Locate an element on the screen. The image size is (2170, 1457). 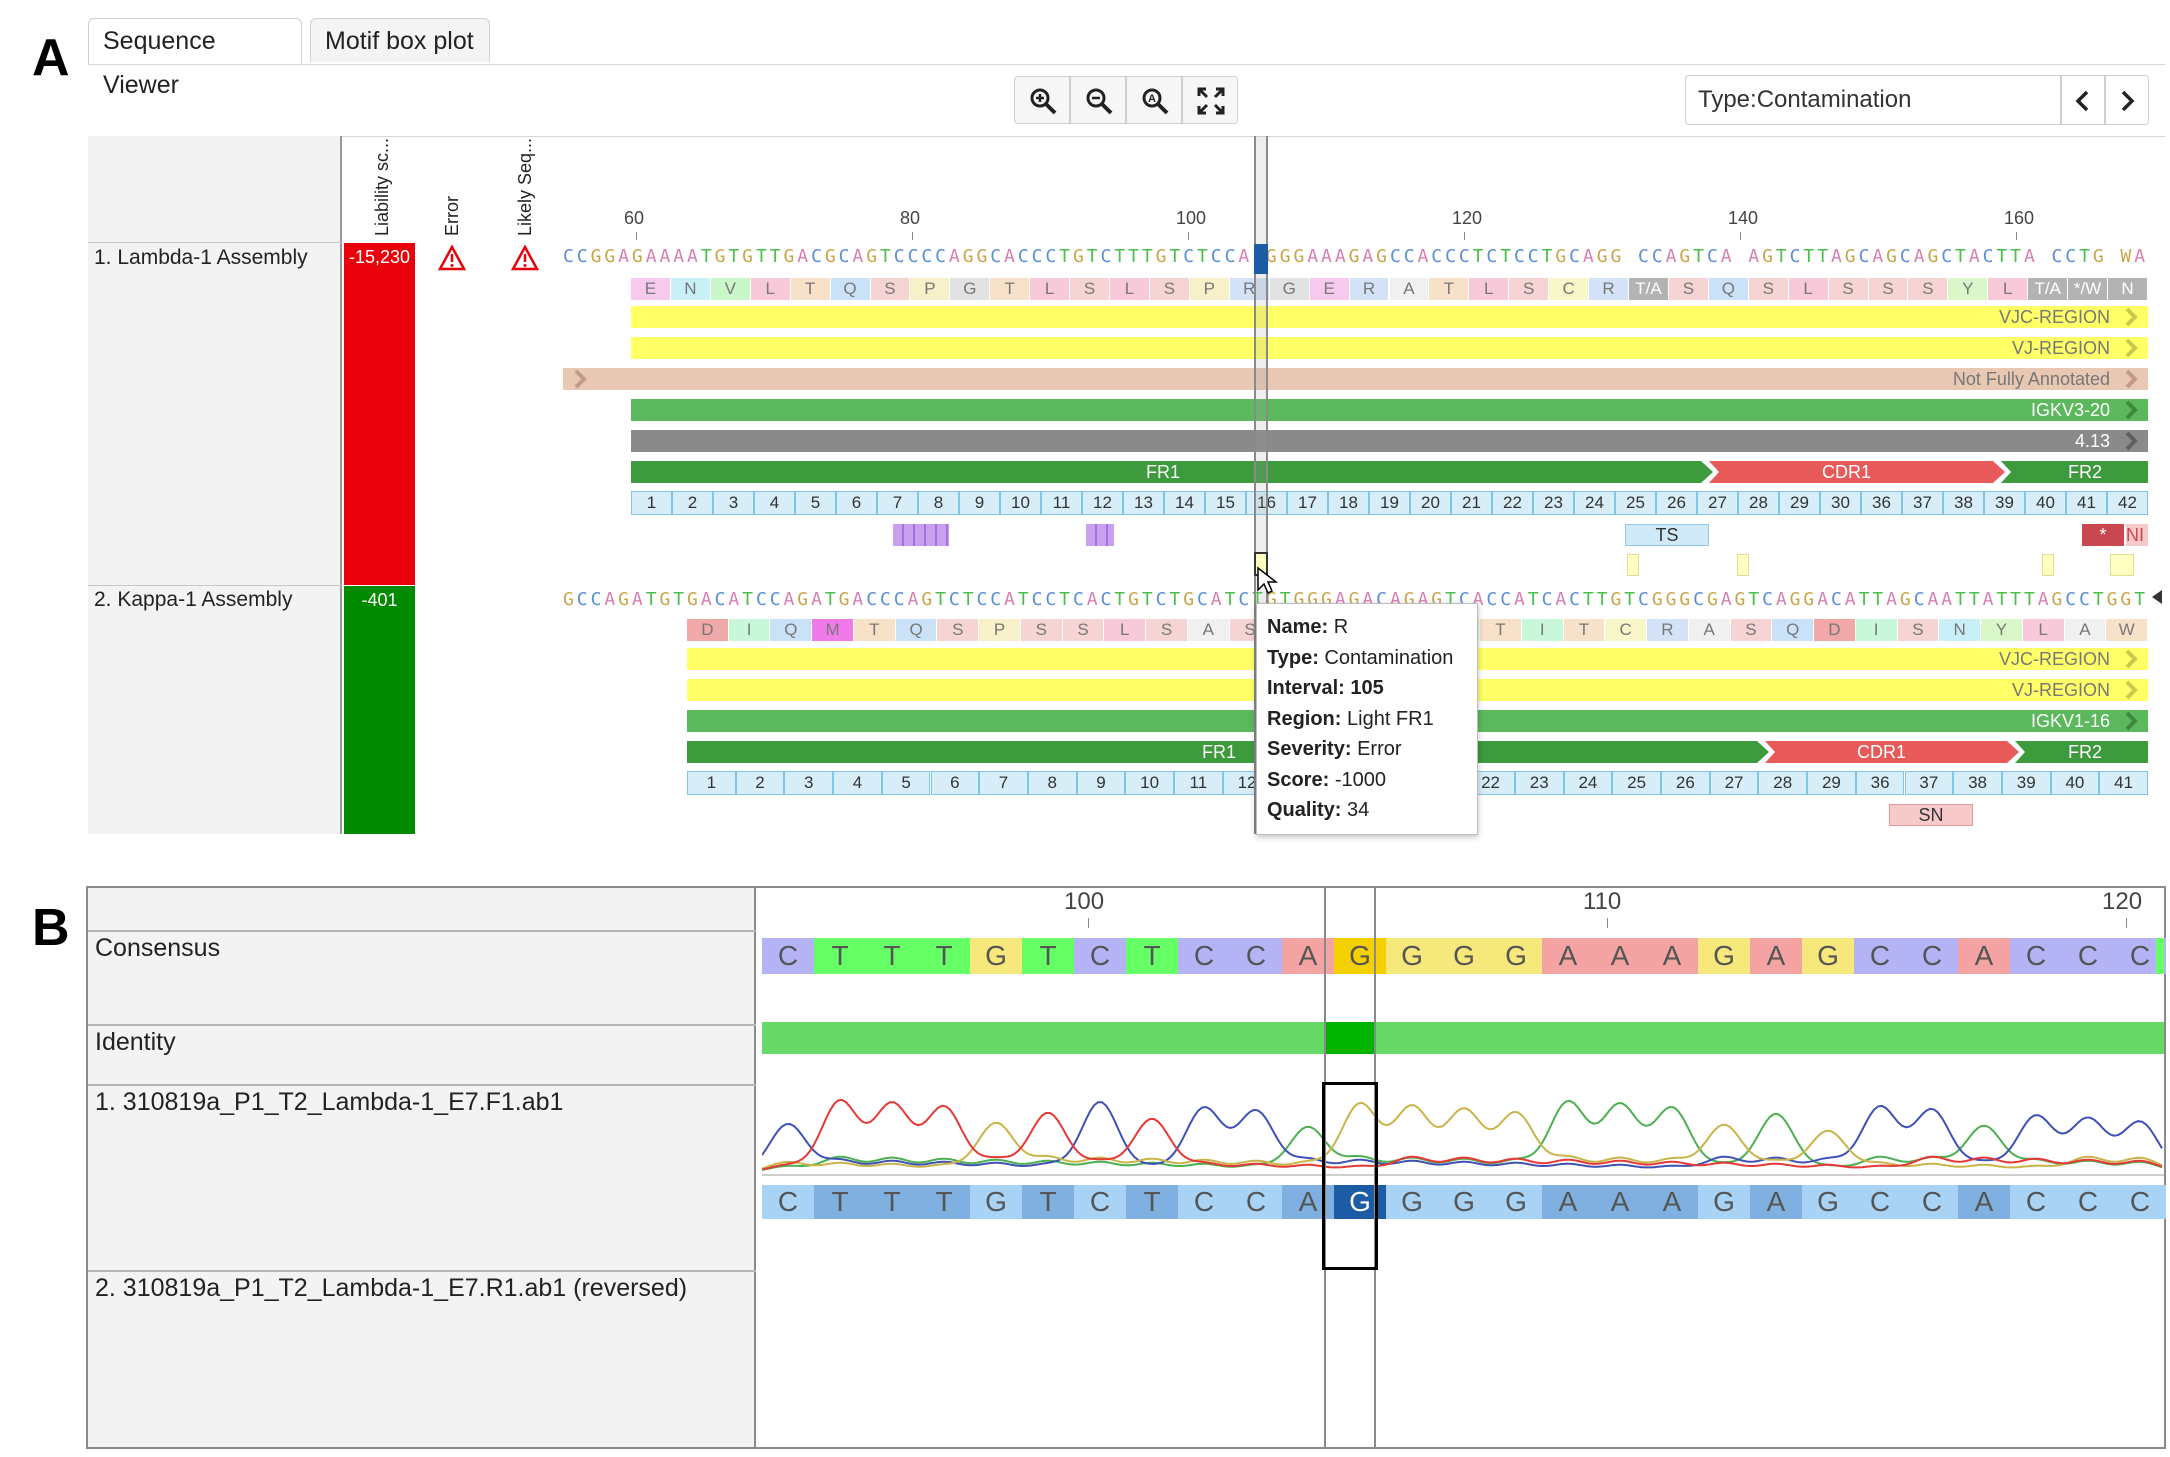
annotation-4-13: 4.13 is located at coordinates (1389, 441).